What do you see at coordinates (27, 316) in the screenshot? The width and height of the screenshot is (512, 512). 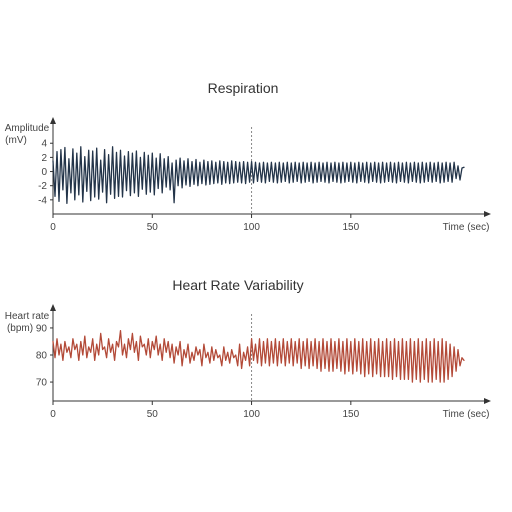 I see `y-axis-label-line-1: Heart rate` at bounding box center [27, 316].